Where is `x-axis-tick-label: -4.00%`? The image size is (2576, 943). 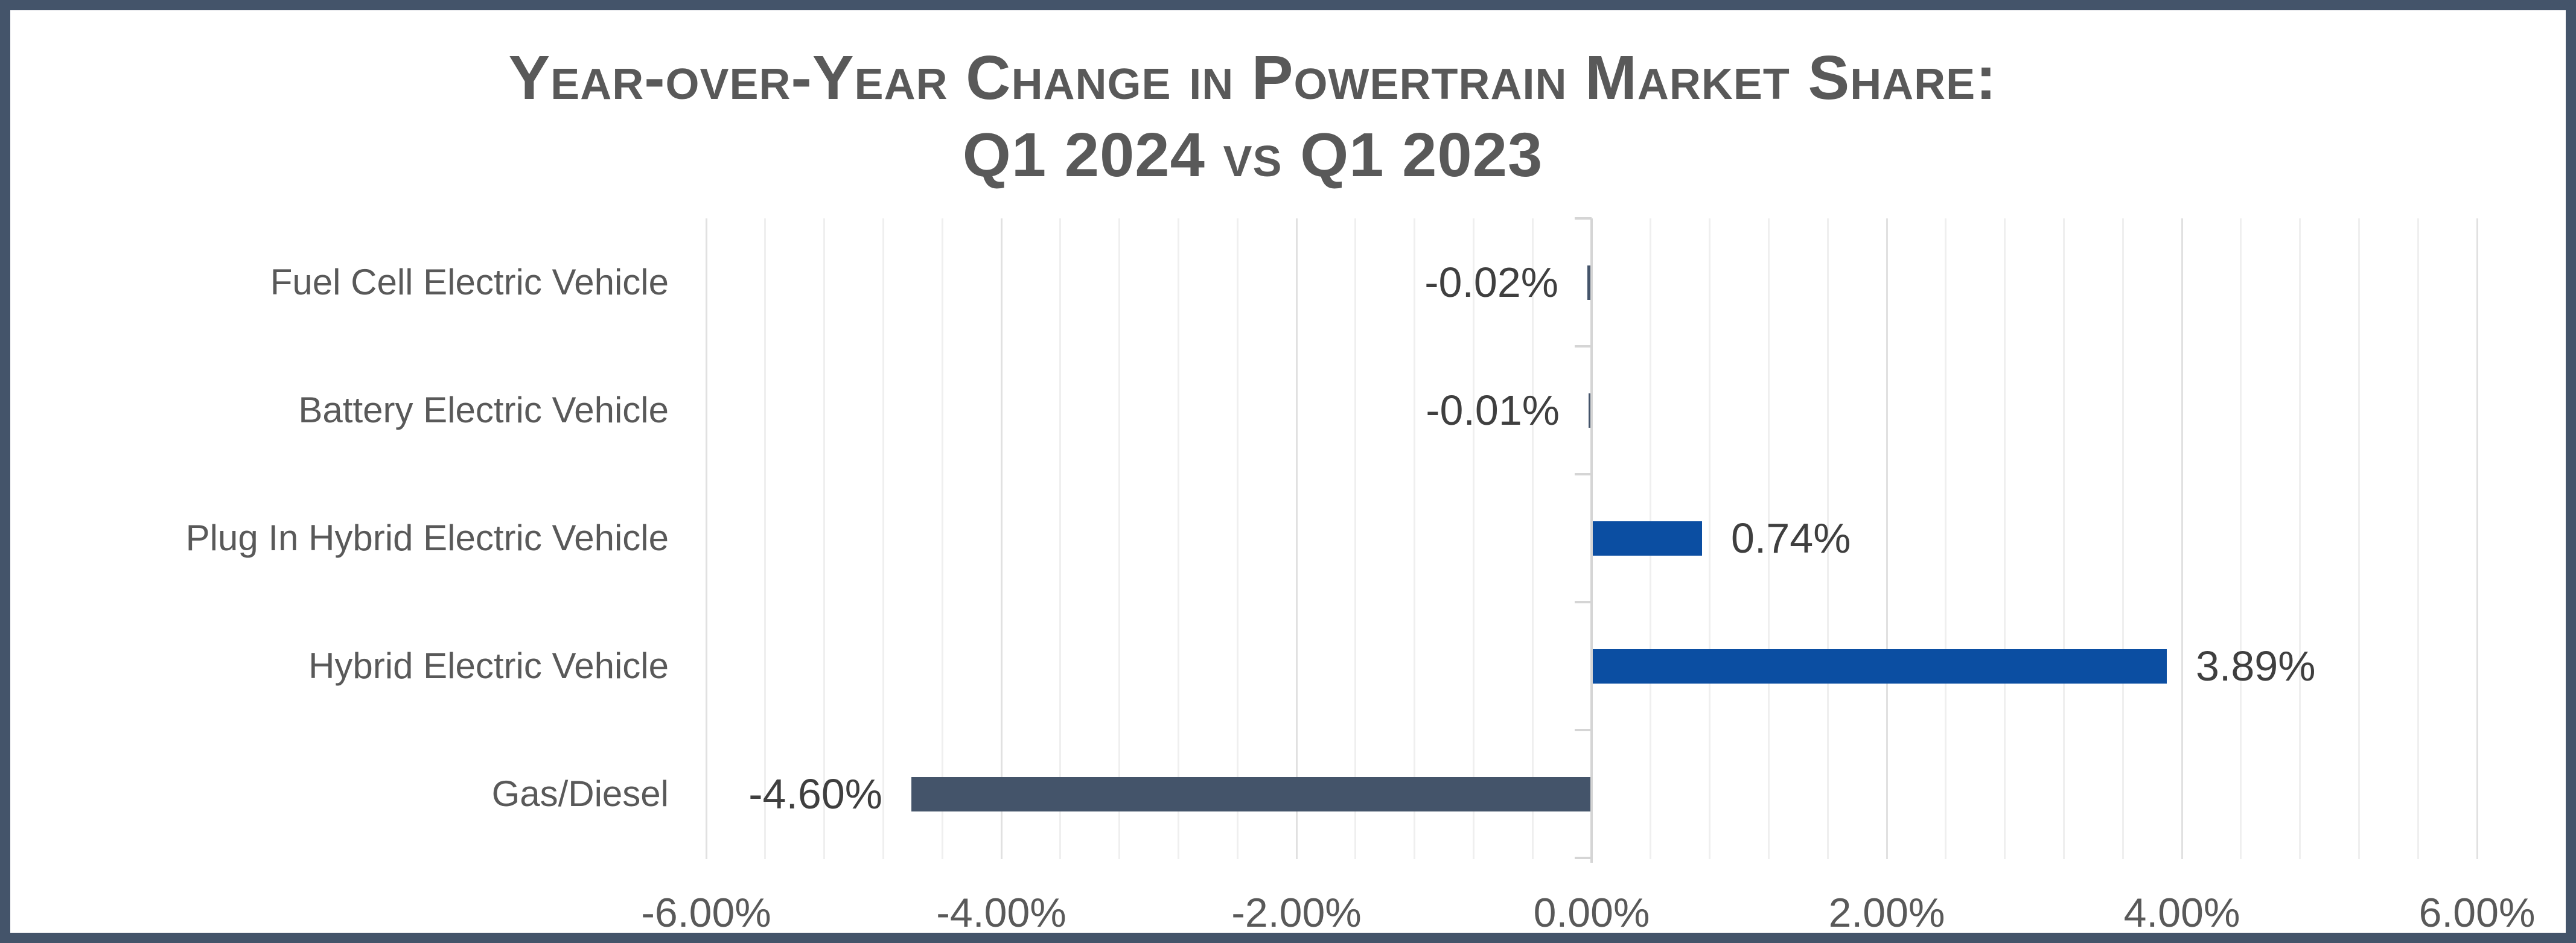 x-axis-tick-label: -4.00% is located at coordinates (1001, 913).